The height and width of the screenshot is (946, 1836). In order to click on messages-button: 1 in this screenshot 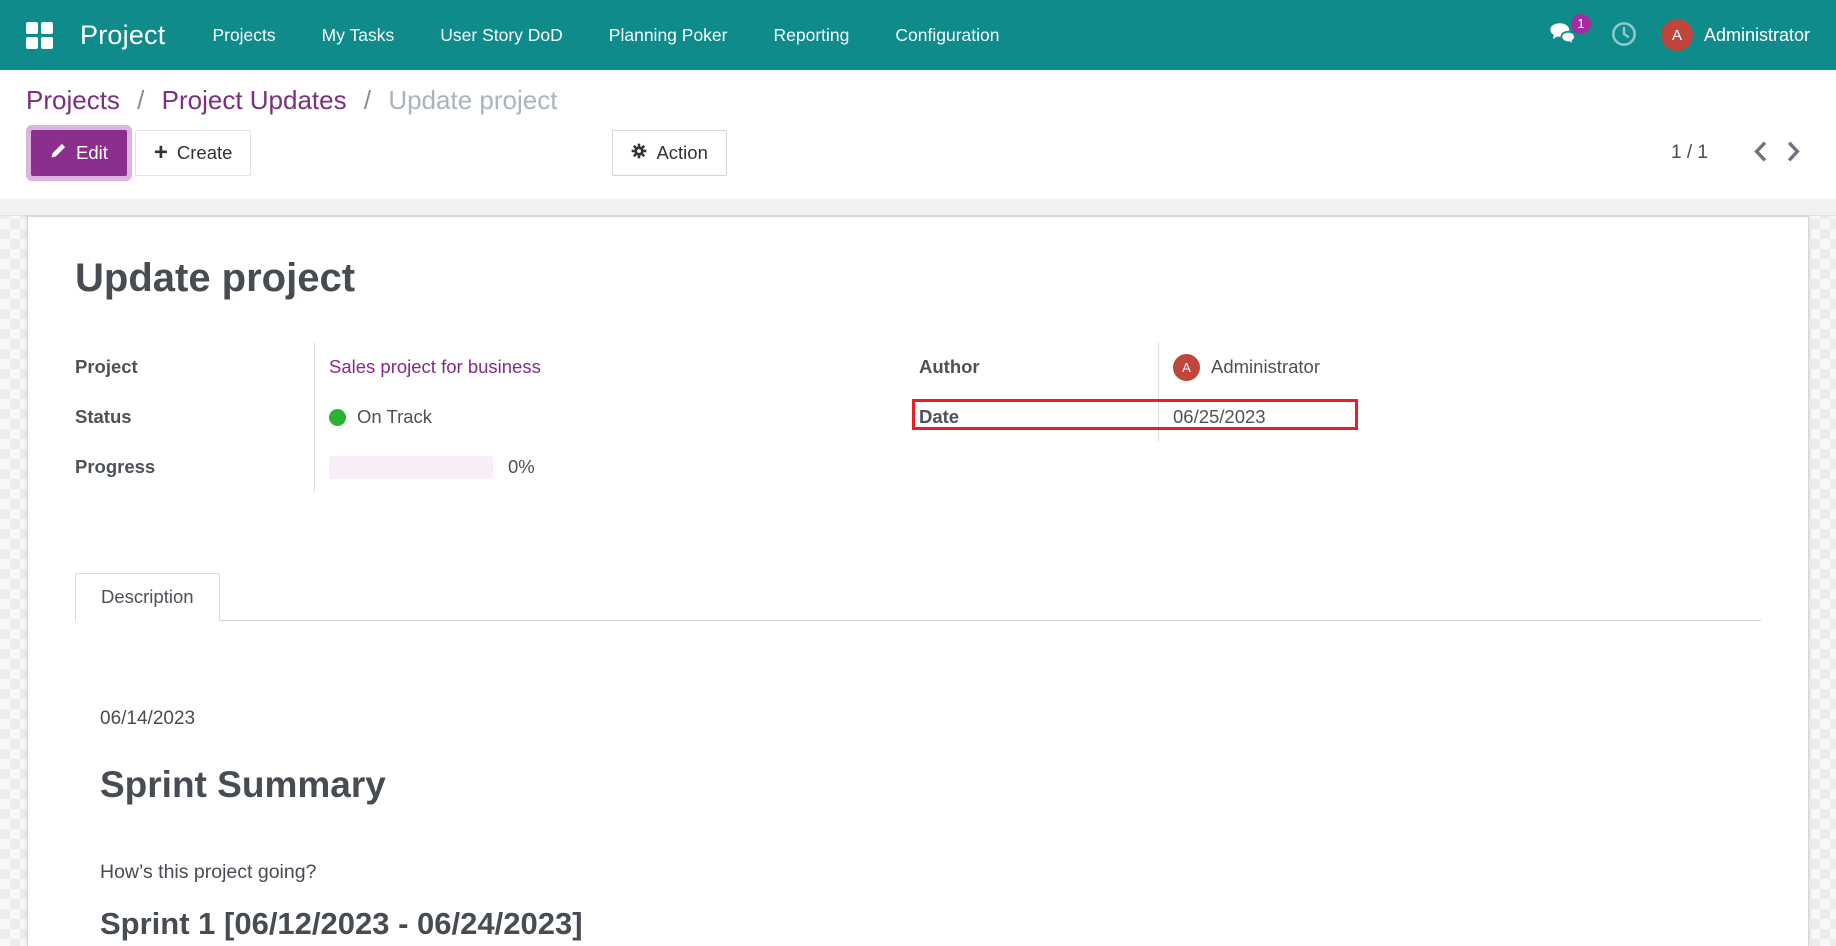, I will do `click(1565, 34)`.